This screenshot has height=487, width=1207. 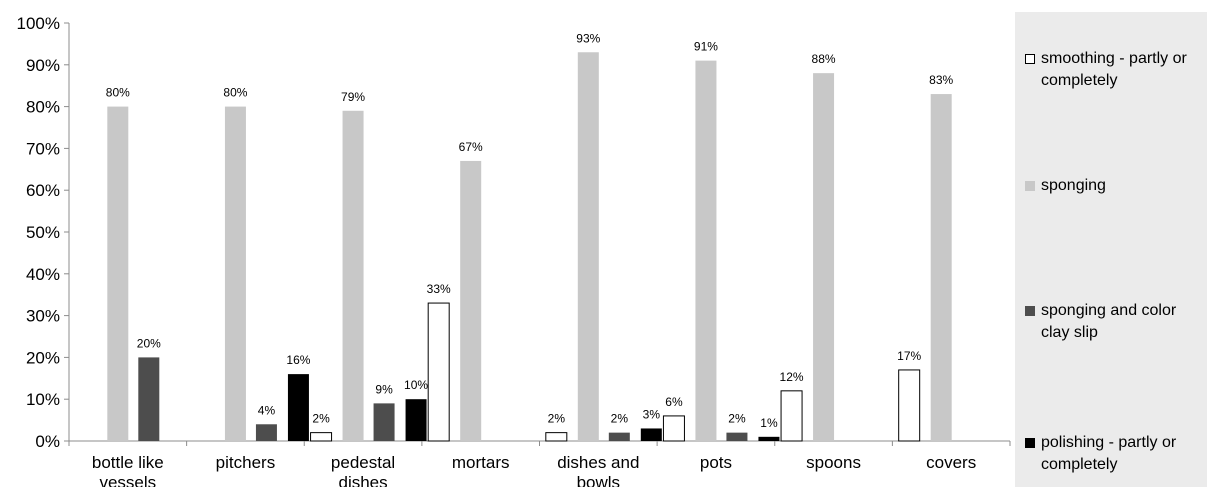 What do you see at coordinates (43, 65) in the screenshot?
I see `y-tick-label: 90%` at bounding box center [43, 65].